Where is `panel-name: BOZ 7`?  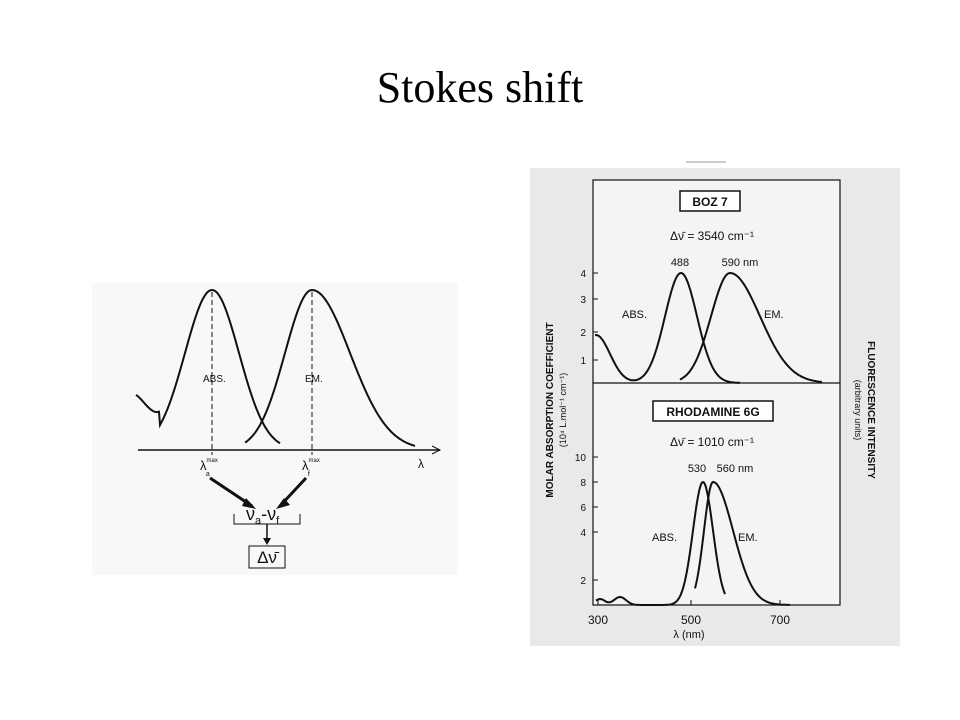
panel-name: BOZ 7 is located at coordinates (710, 202).